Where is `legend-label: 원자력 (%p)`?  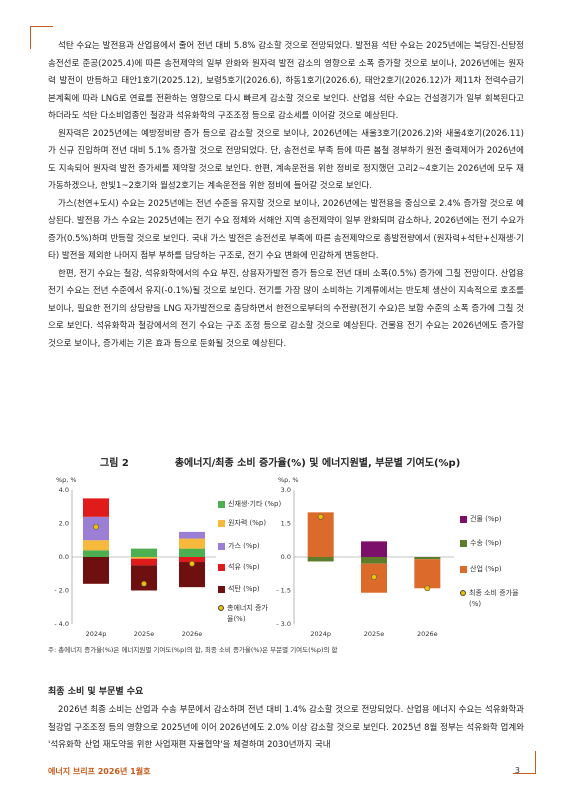
legend-label: 원자력 (%p) is located at coordinates (247, 523).